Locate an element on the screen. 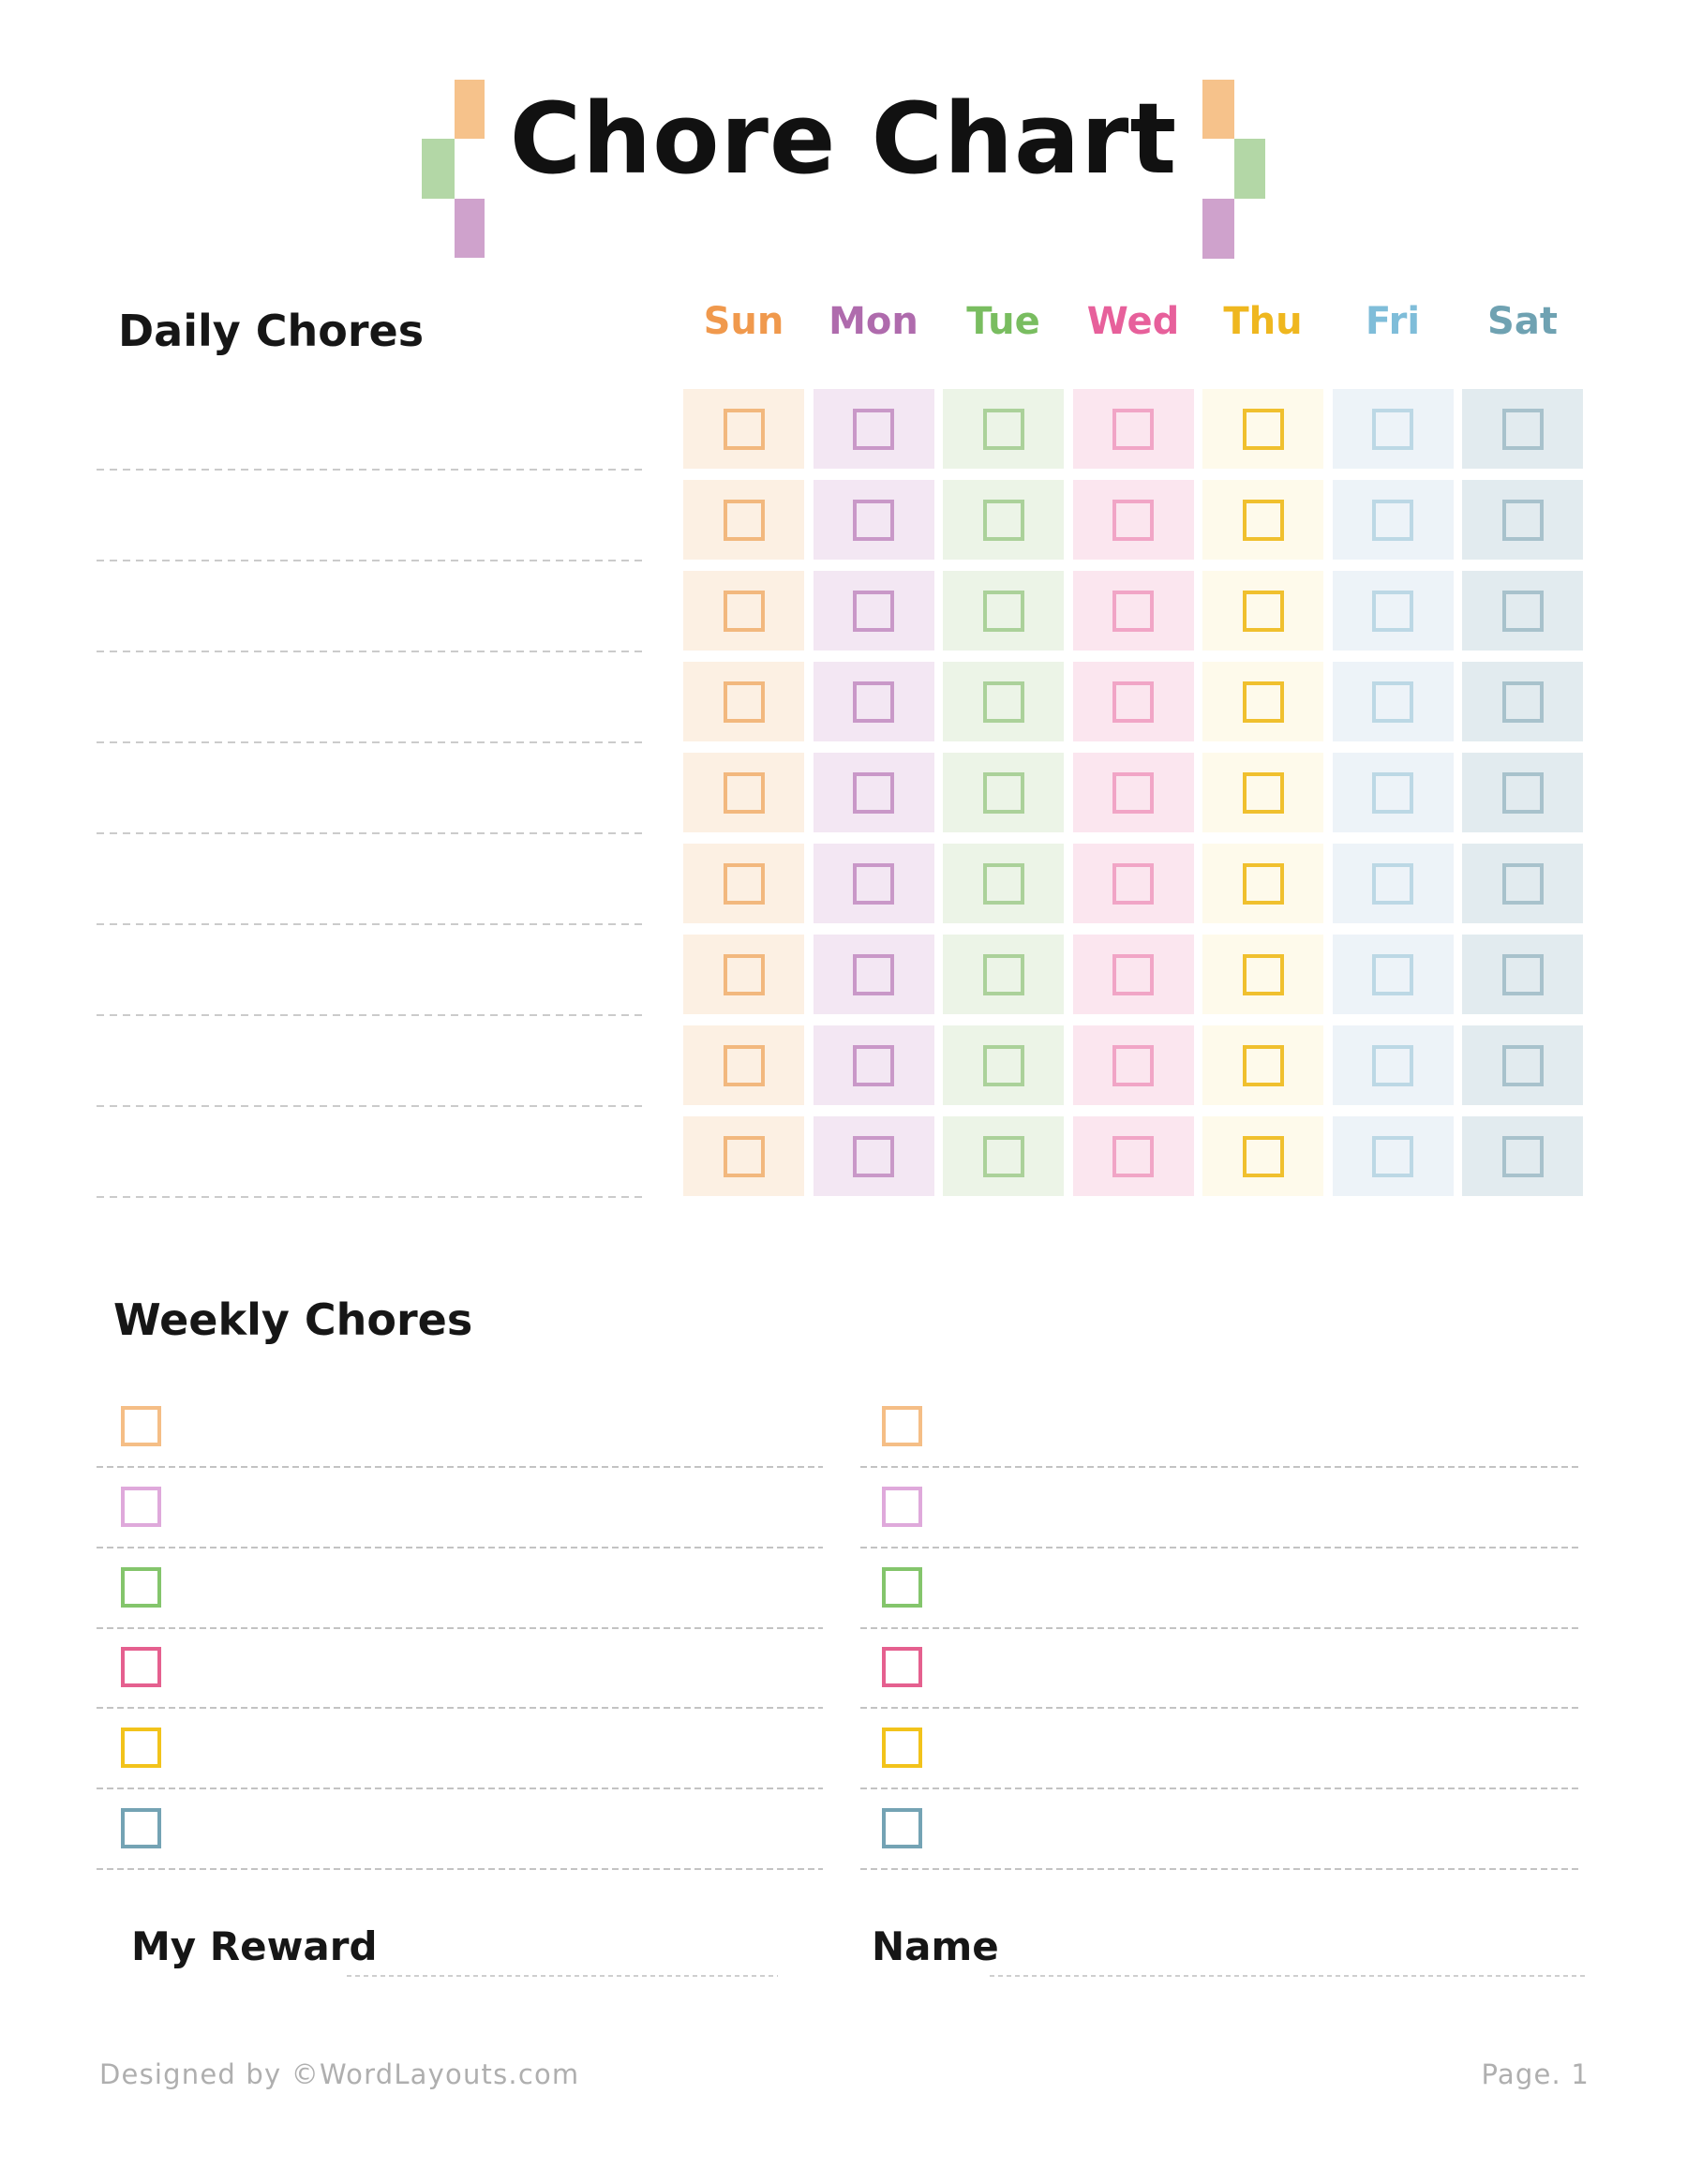  daily-checkbox-sat-row8 is located at coordinates (1522, 1065).